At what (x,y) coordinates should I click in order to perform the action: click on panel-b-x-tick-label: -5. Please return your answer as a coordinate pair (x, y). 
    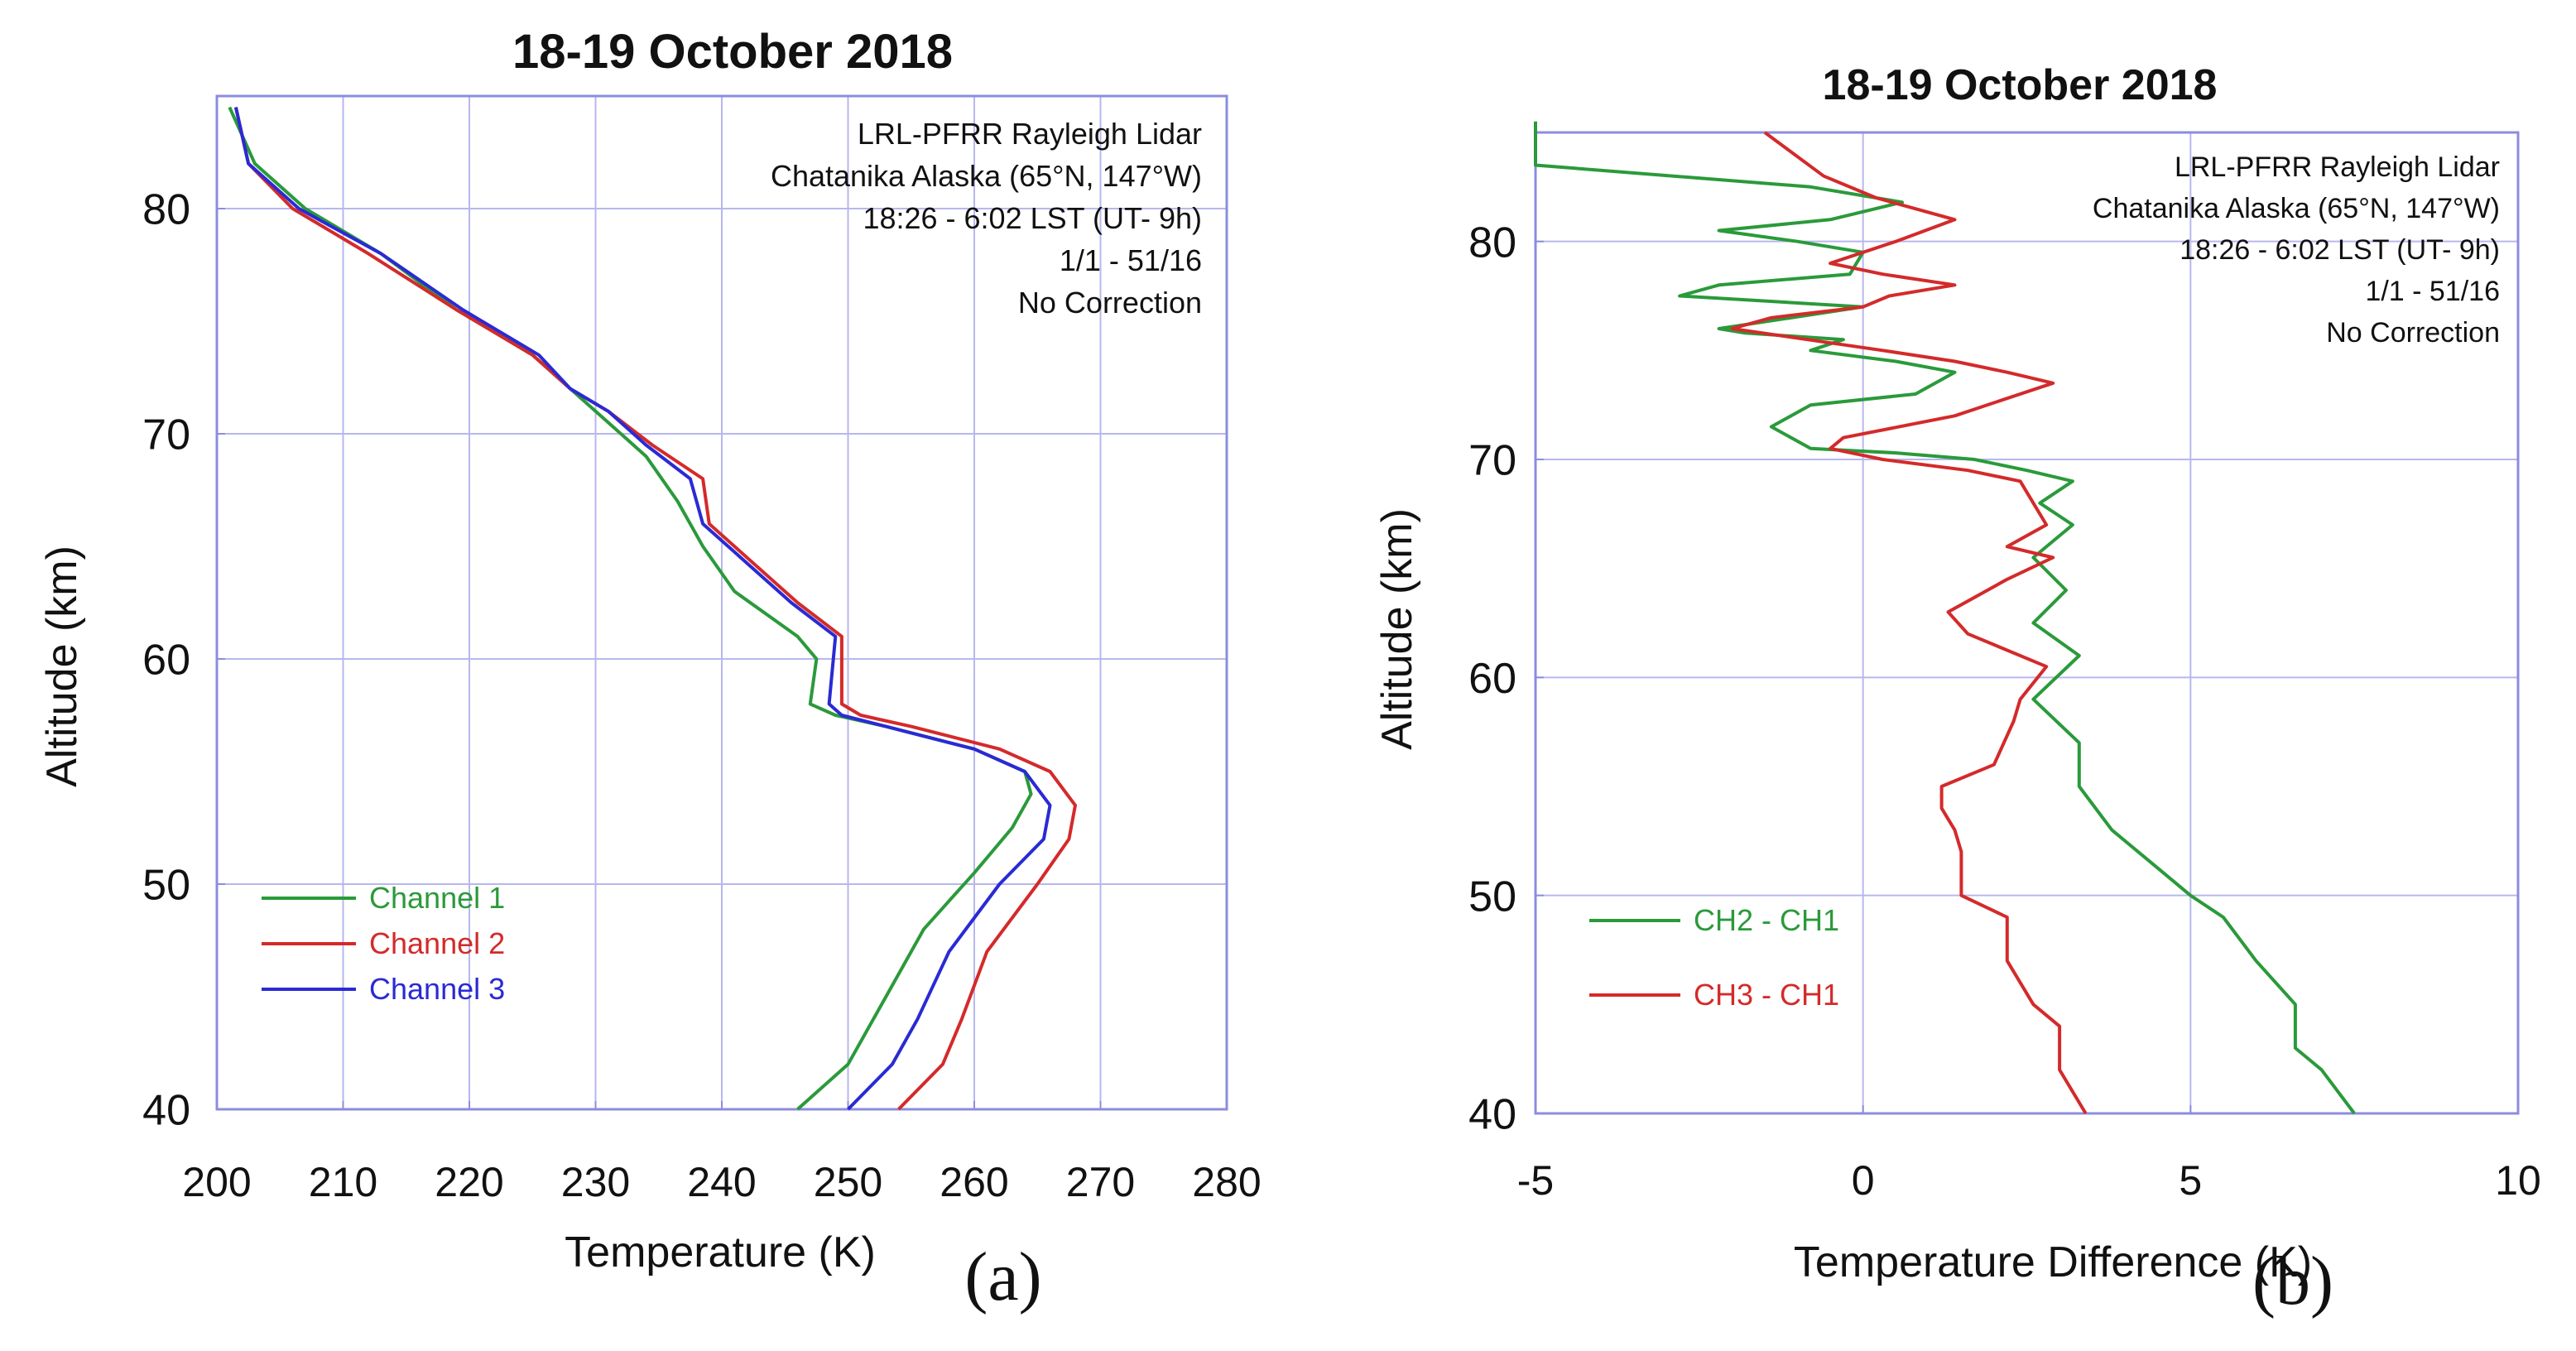
    Looking at the image, I should click on (1535, 1180).